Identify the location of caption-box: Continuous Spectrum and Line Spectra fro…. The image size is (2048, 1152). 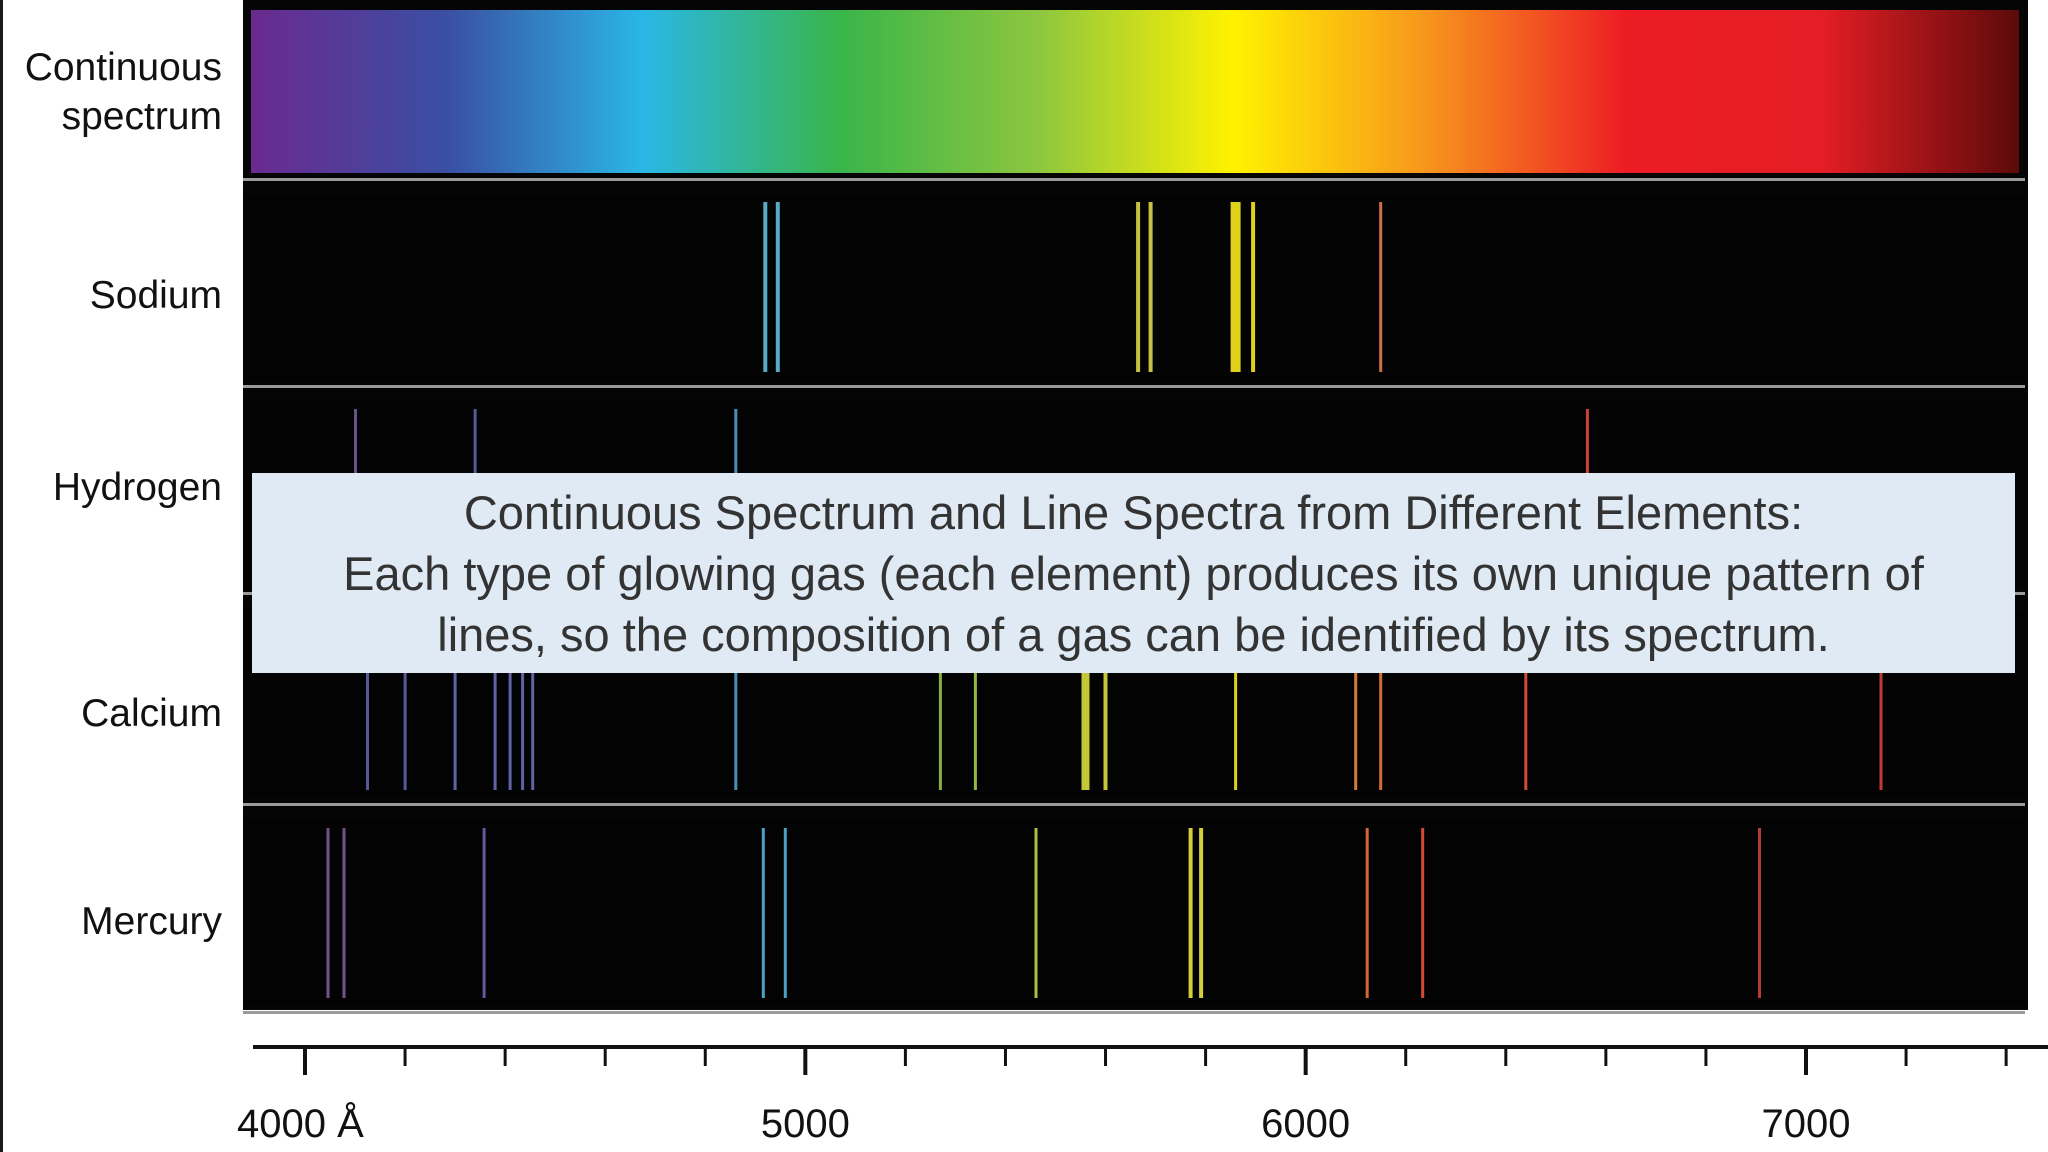
(1133, 573).